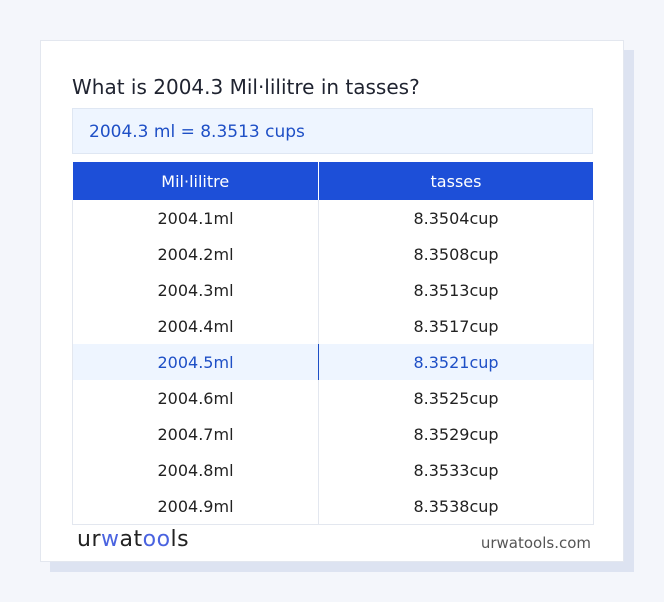 Image resolution: width=664 pixels, height=602 pixels. What do you see at coordinates (246, 87) in the screenshot?
I see `page-title: What is 2004.3 Mil·lilitre in tasses?` at bounding box center [246, 87].